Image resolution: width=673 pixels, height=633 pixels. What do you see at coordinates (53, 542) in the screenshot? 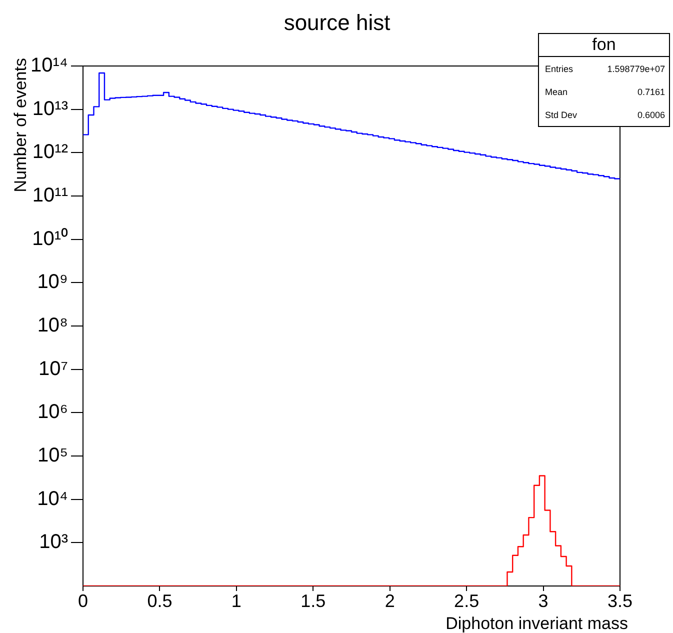
I see `y-tick-label: 10³` at bounding box center [53, 542].